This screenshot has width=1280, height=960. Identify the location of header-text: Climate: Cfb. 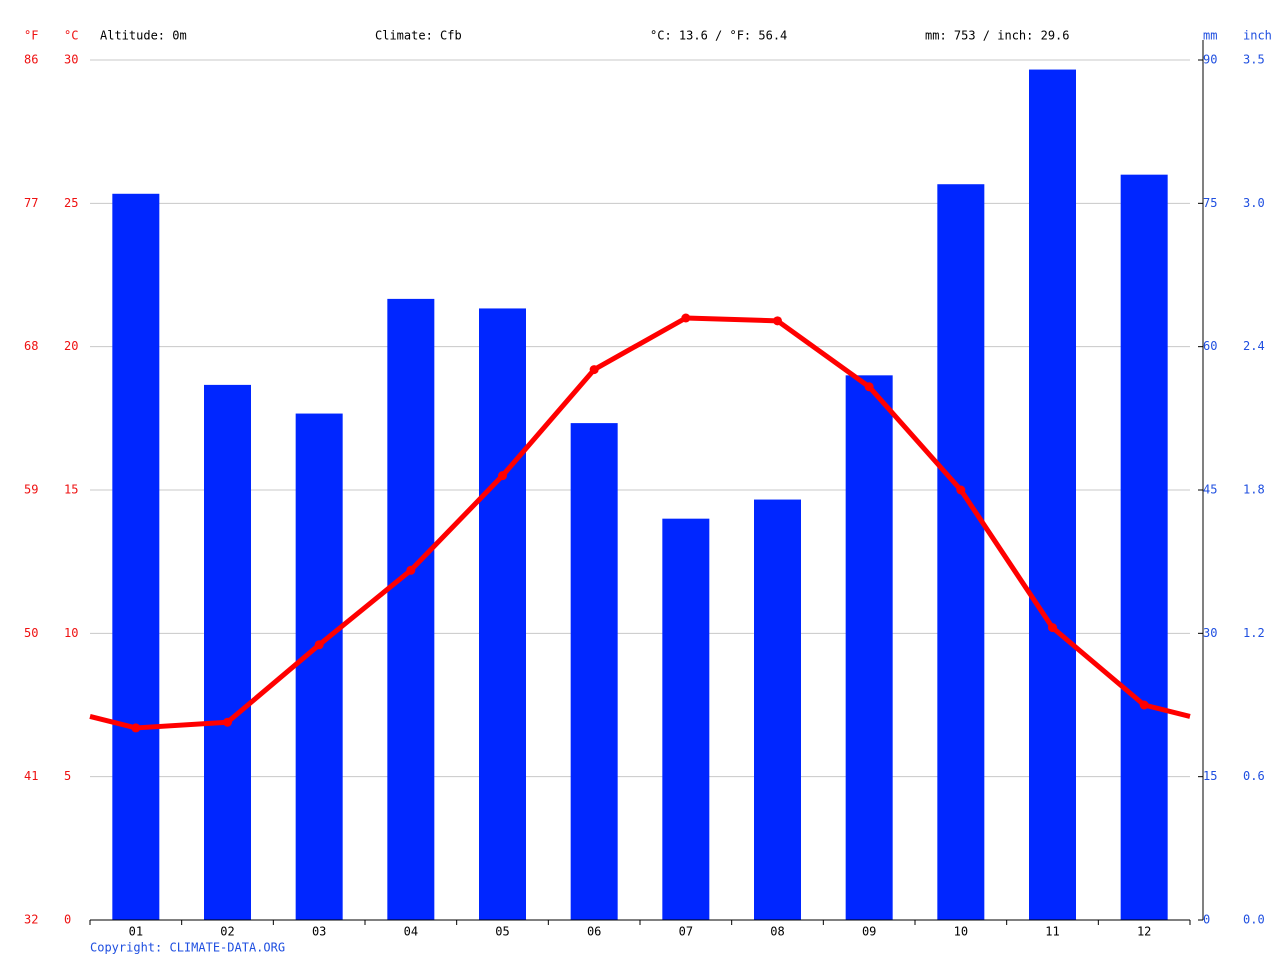
(418, 36).